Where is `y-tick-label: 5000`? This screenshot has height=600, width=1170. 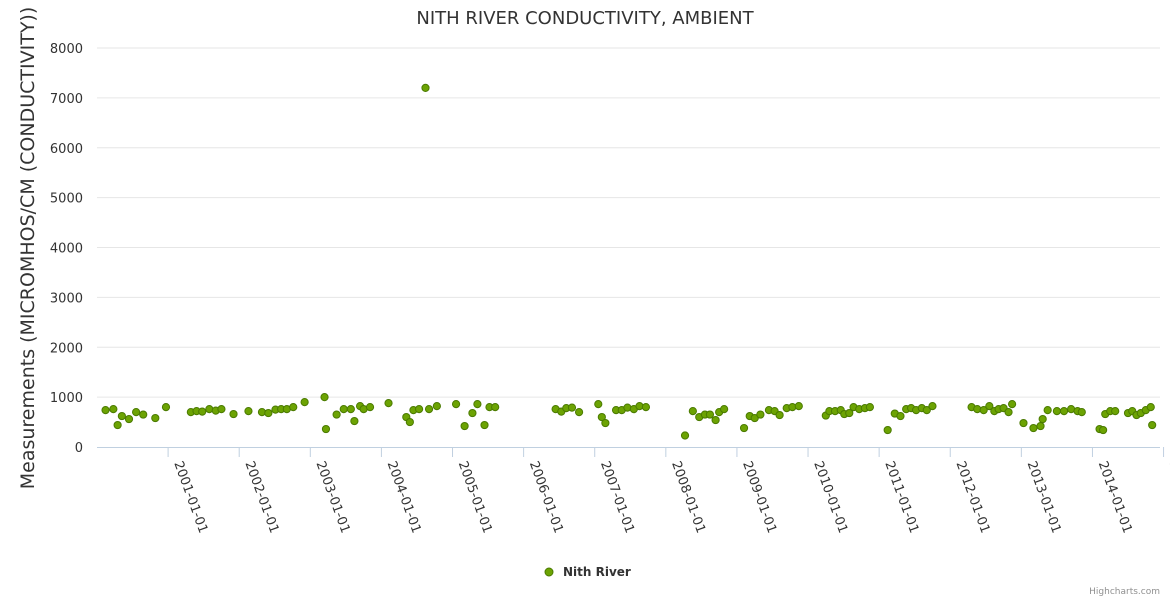
y-tick-label: 5000 is located at coordinates (66, 199).